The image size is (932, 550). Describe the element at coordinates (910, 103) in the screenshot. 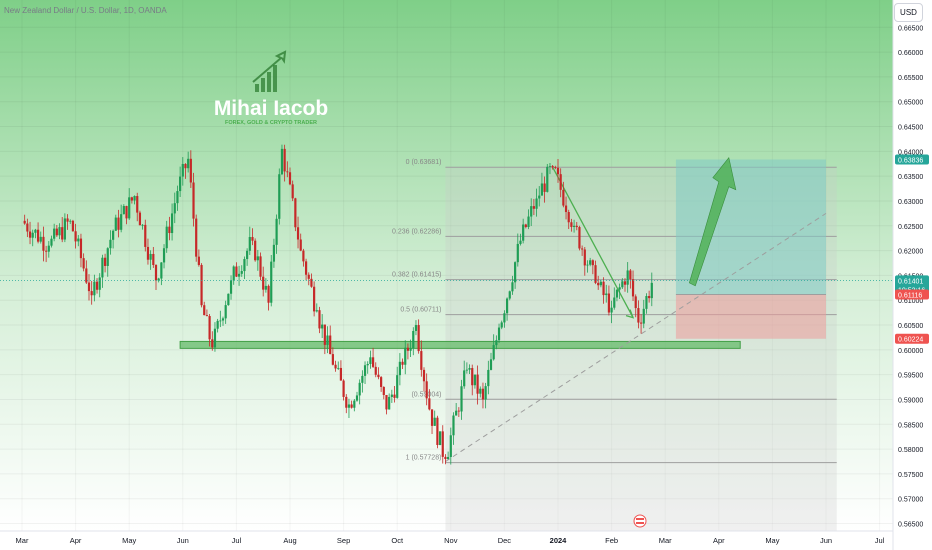

I see `y-tick-label: 0.65000` at that location.